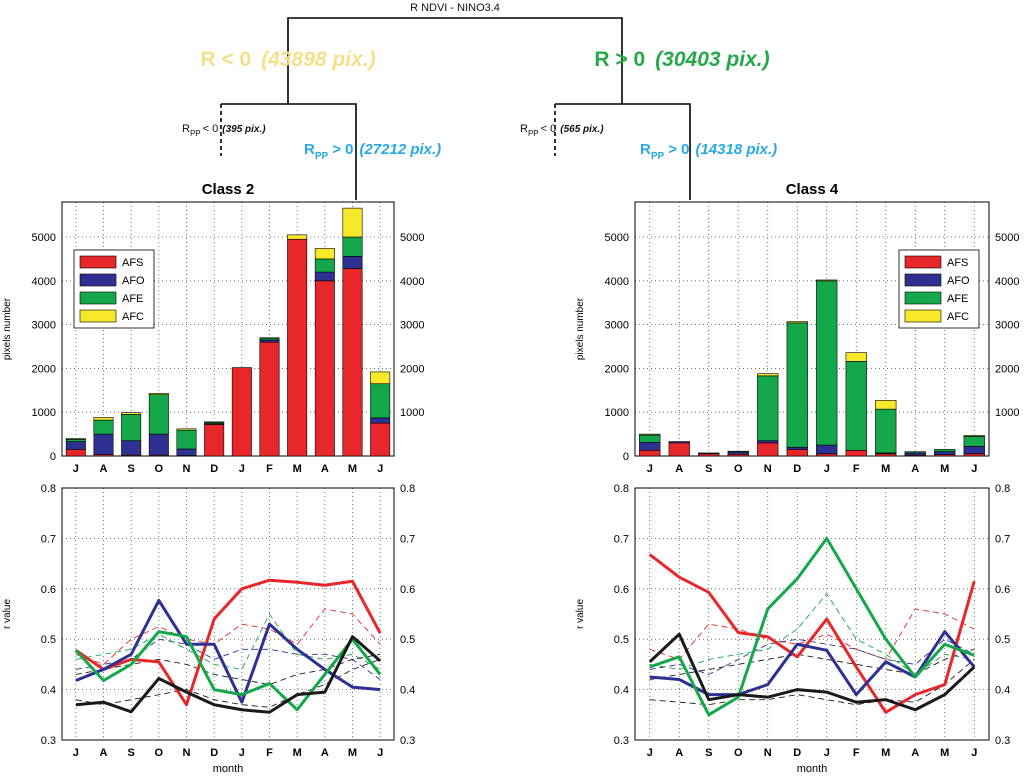  What do you see at coordinates (1002, 741) in the screenshot?
I see `y-tick-label-right: 0.3` at bounding box center [1002, 741].